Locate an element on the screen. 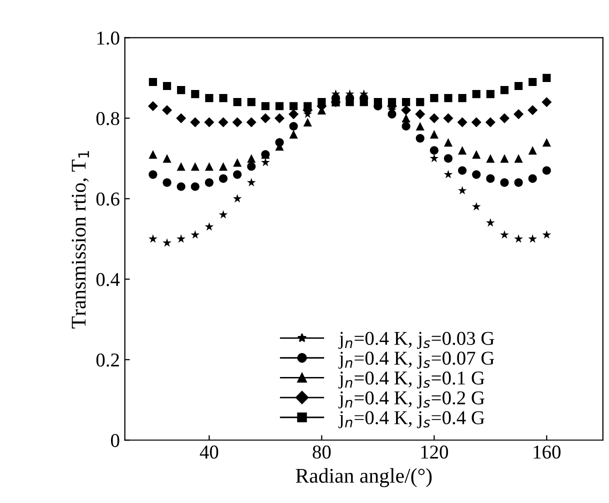 The image size is (609, 503). y-tick-label: 0.6 is located at coordinates (108, 199).